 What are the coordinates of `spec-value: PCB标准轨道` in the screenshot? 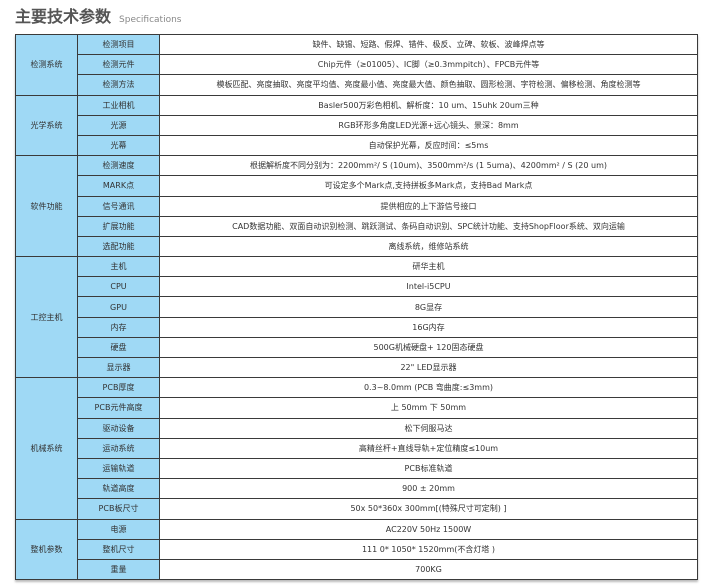 It's located at (428, 468).